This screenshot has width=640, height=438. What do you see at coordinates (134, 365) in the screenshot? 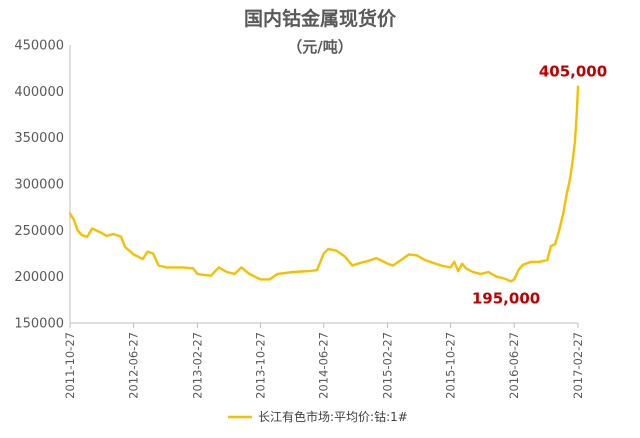
I see `x-tick-label: 2012-06-27` at bounding box center [134, 365].